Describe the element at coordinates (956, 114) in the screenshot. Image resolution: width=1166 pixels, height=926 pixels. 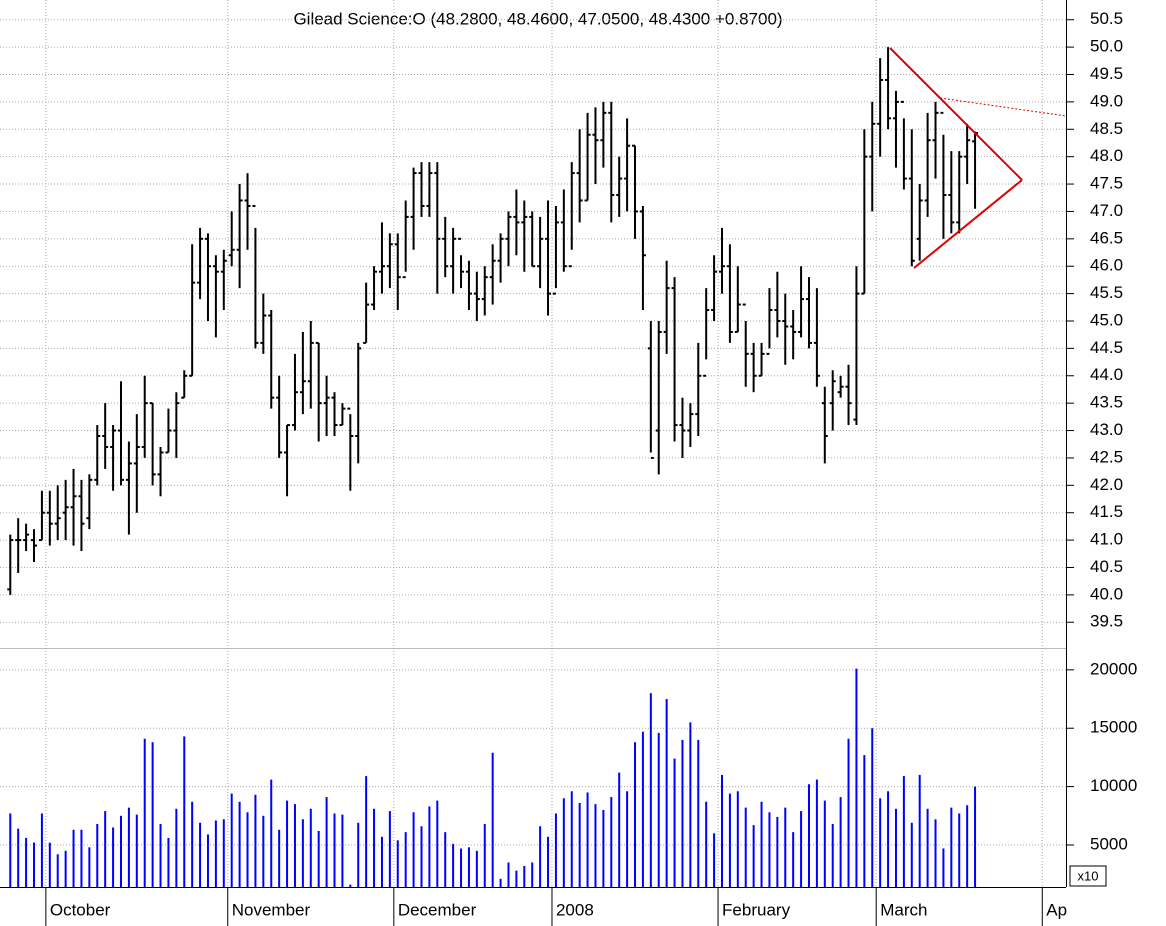
I see `trendline-upper` at that location.